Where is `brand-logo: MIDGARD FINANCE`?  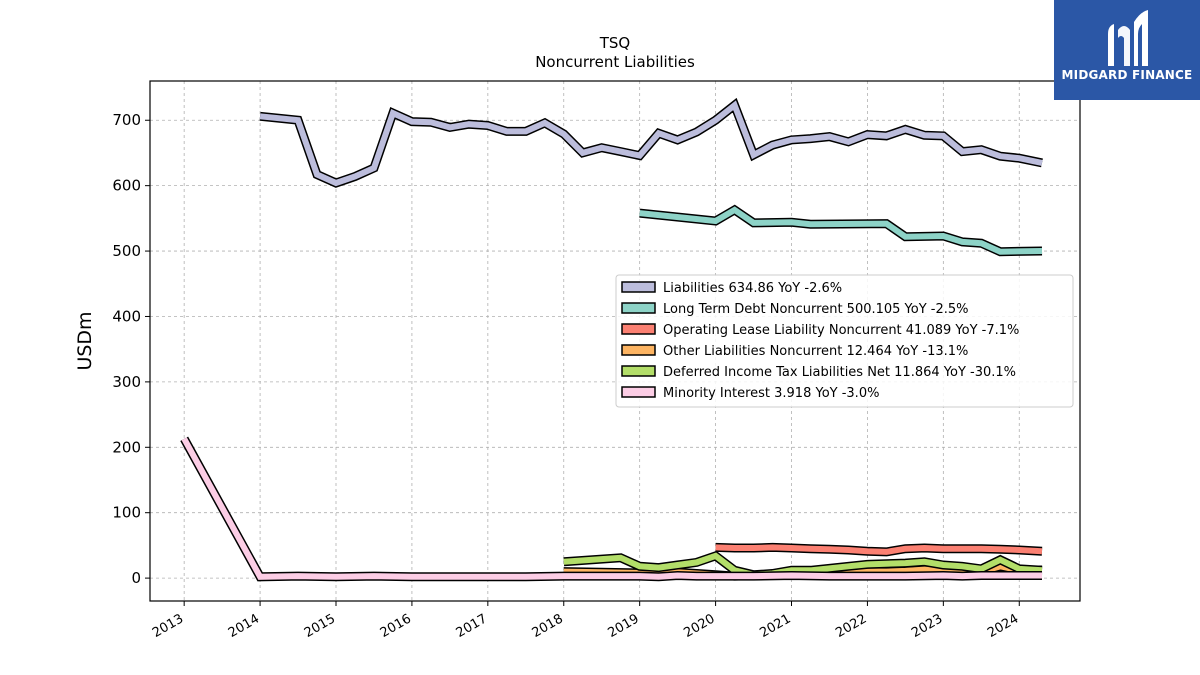 brand-logo: MIDGARD FINANCE is located at coordinates (1127, 50).